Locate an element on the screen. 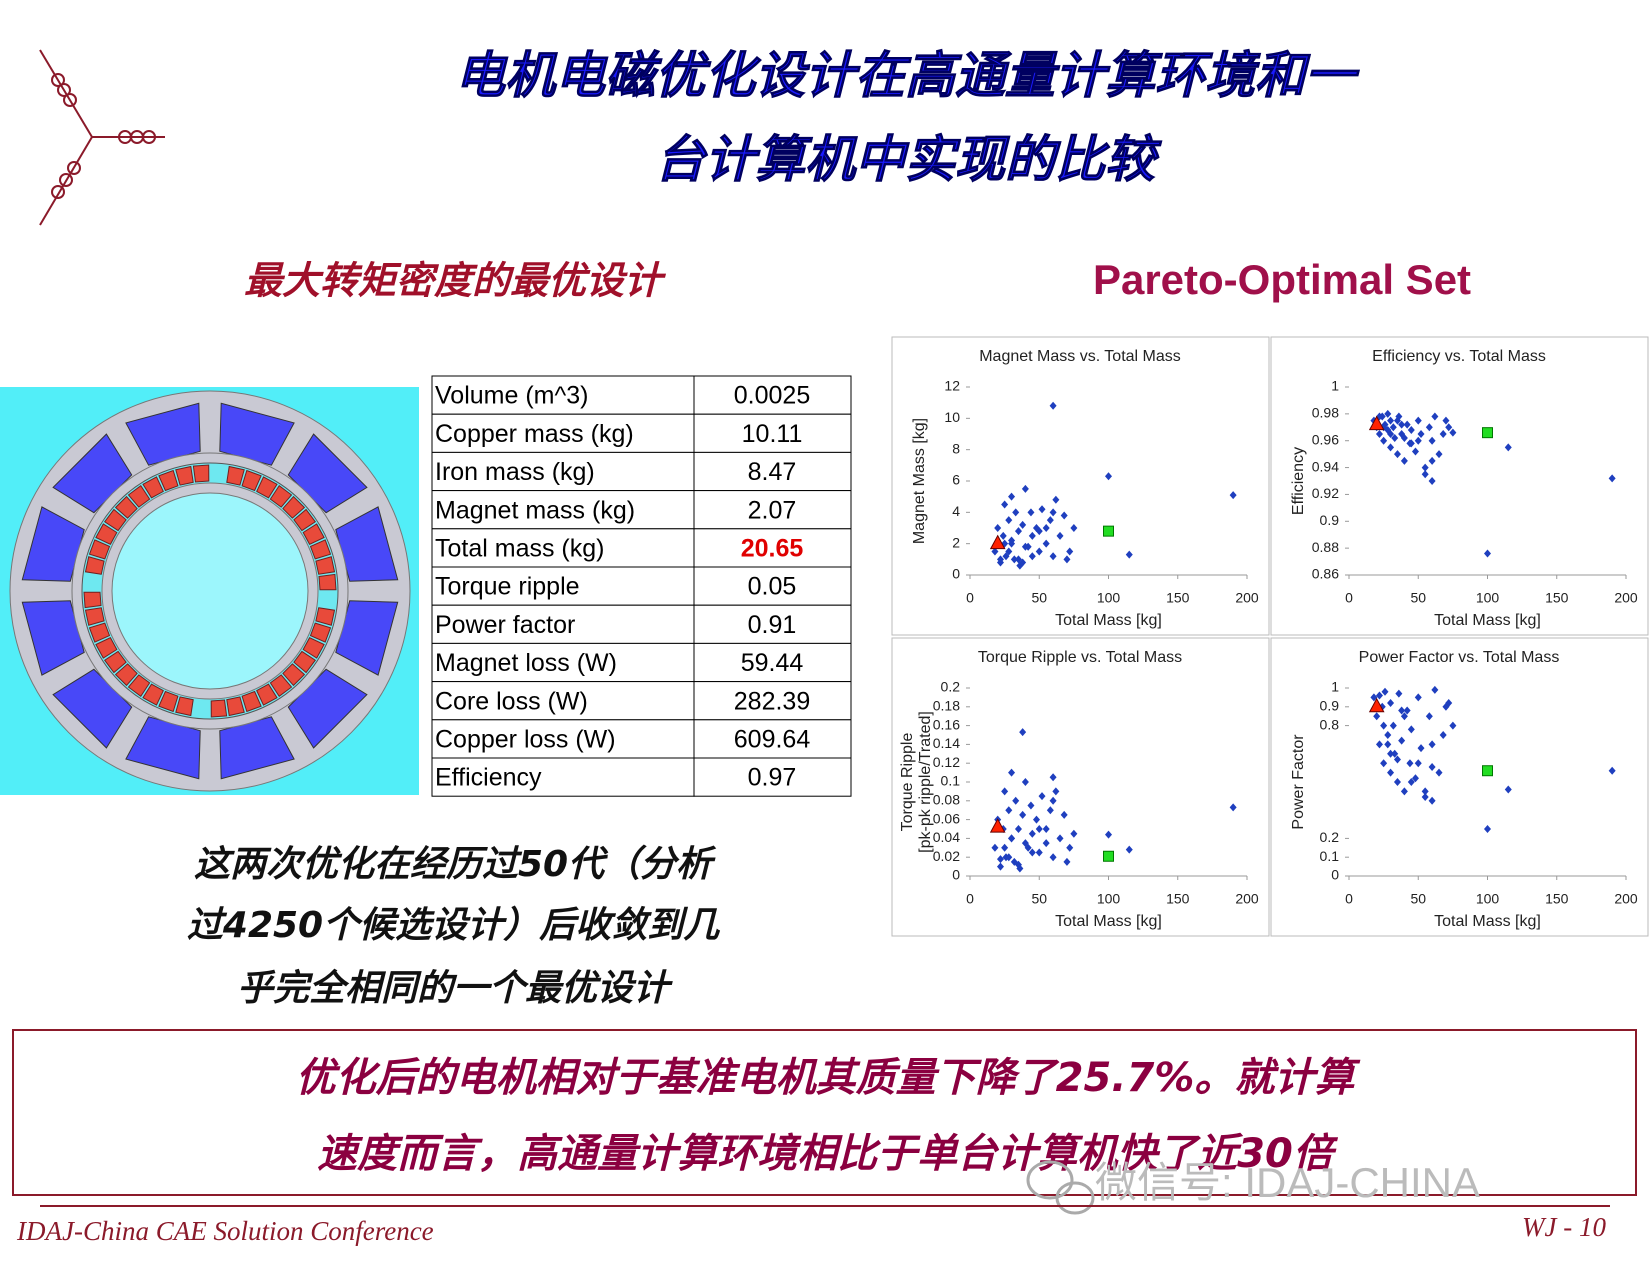 The height and width of the screenshot is (1275, 1651). row-label: Volume (m^3) is located at coordinates (511, 396).